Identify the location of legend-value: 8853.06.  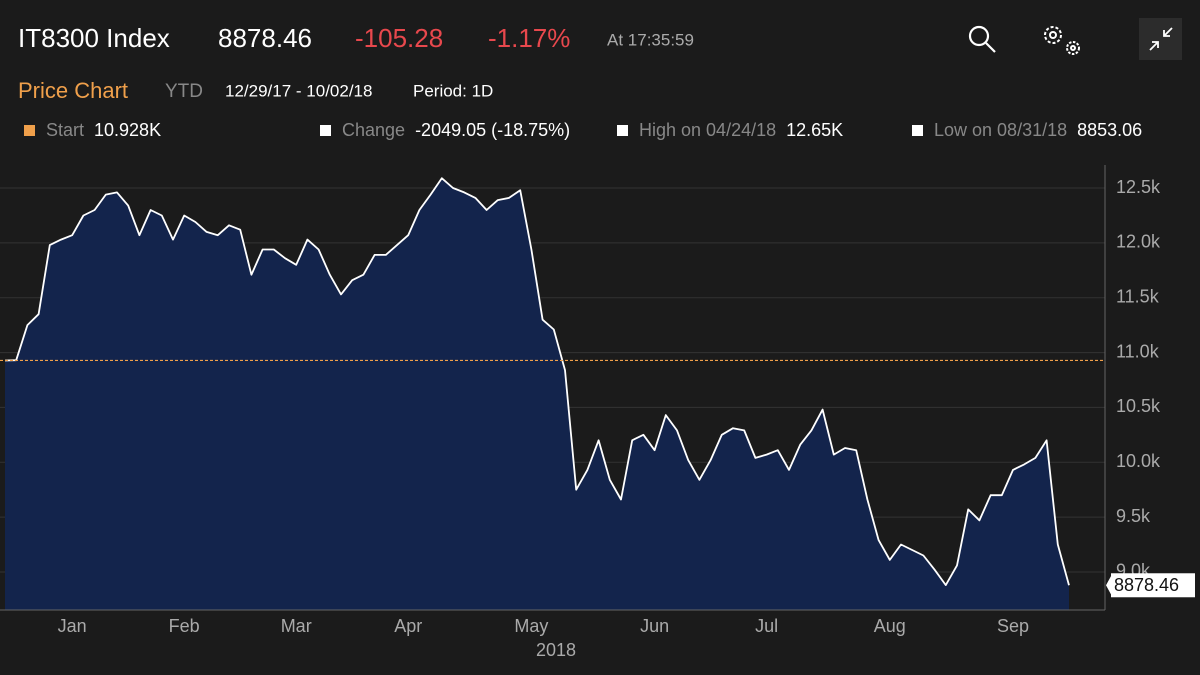
(1109, 130).